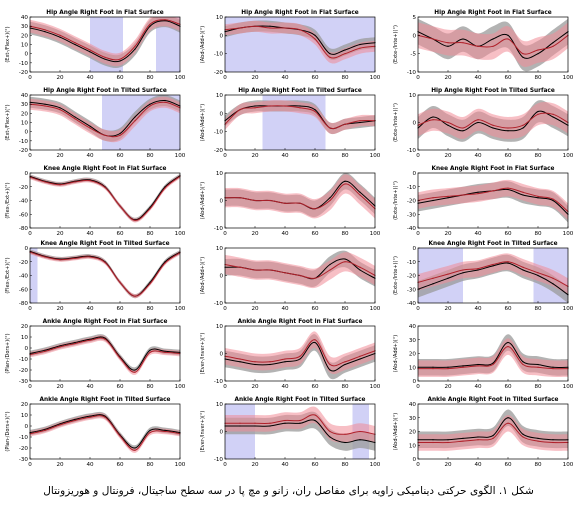 This screenshot has height=505, width=577. Describe the element at coordinates (492, 244) in the screenshot. I see `subplot-title: Knee Angle Right Foot in Tilted Surface` at that location.